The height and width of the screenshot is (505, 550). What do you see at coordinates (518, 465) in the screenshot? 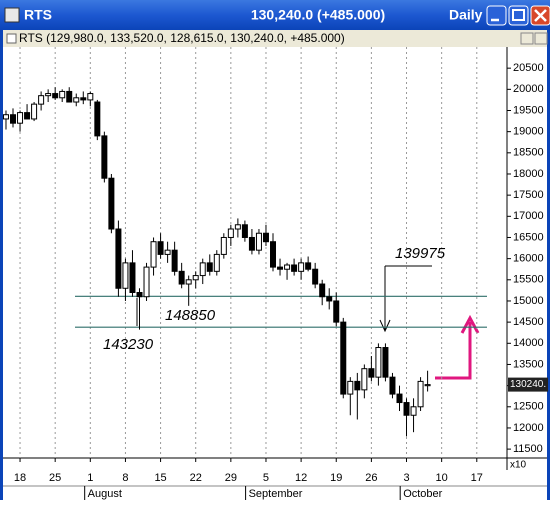
I see `axis-multiplier: x10` at bounding box center [518, 465].